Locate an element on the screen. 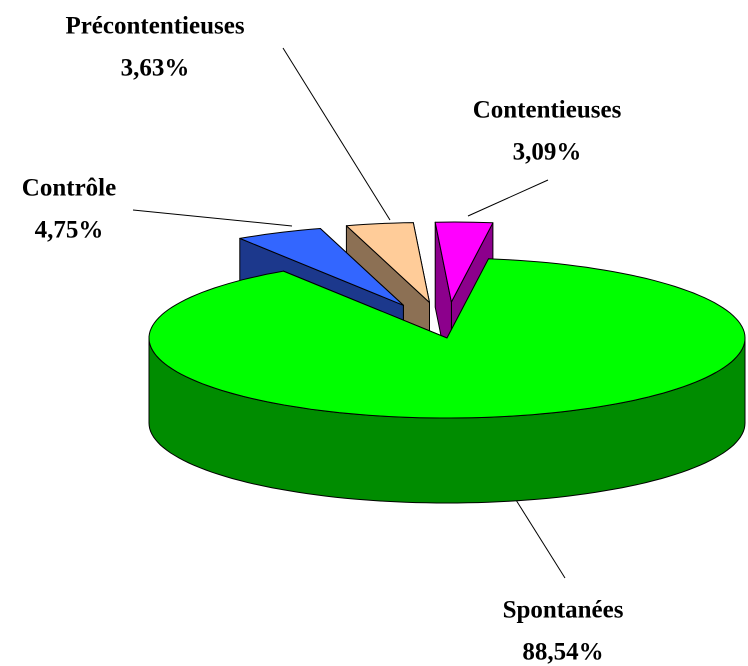 The width and height of the screenshot is (748, 666). slice-label: Spontanées is located at coordinates (563, 610).